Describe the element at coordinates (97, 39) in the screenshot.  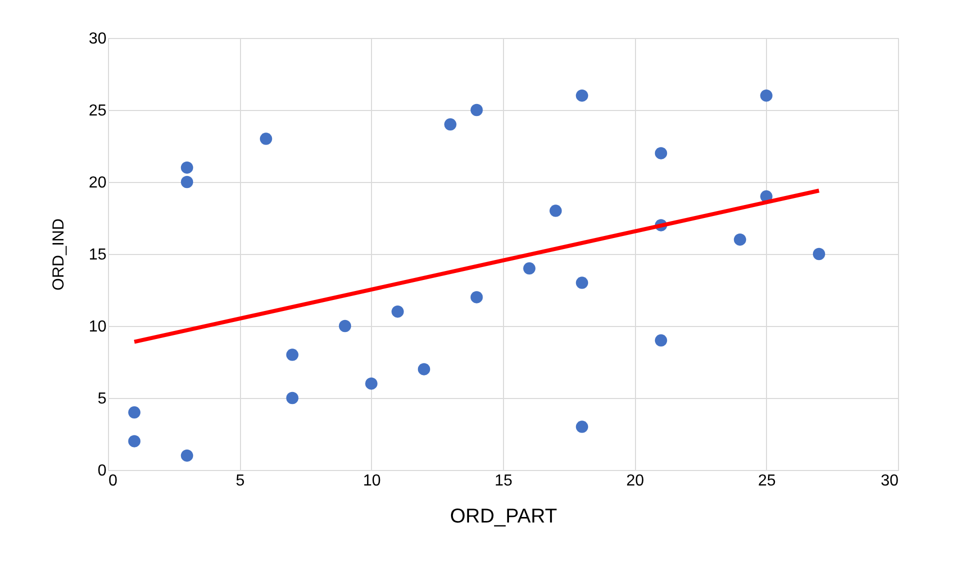
I see `y-tick-label: 30` at that location.